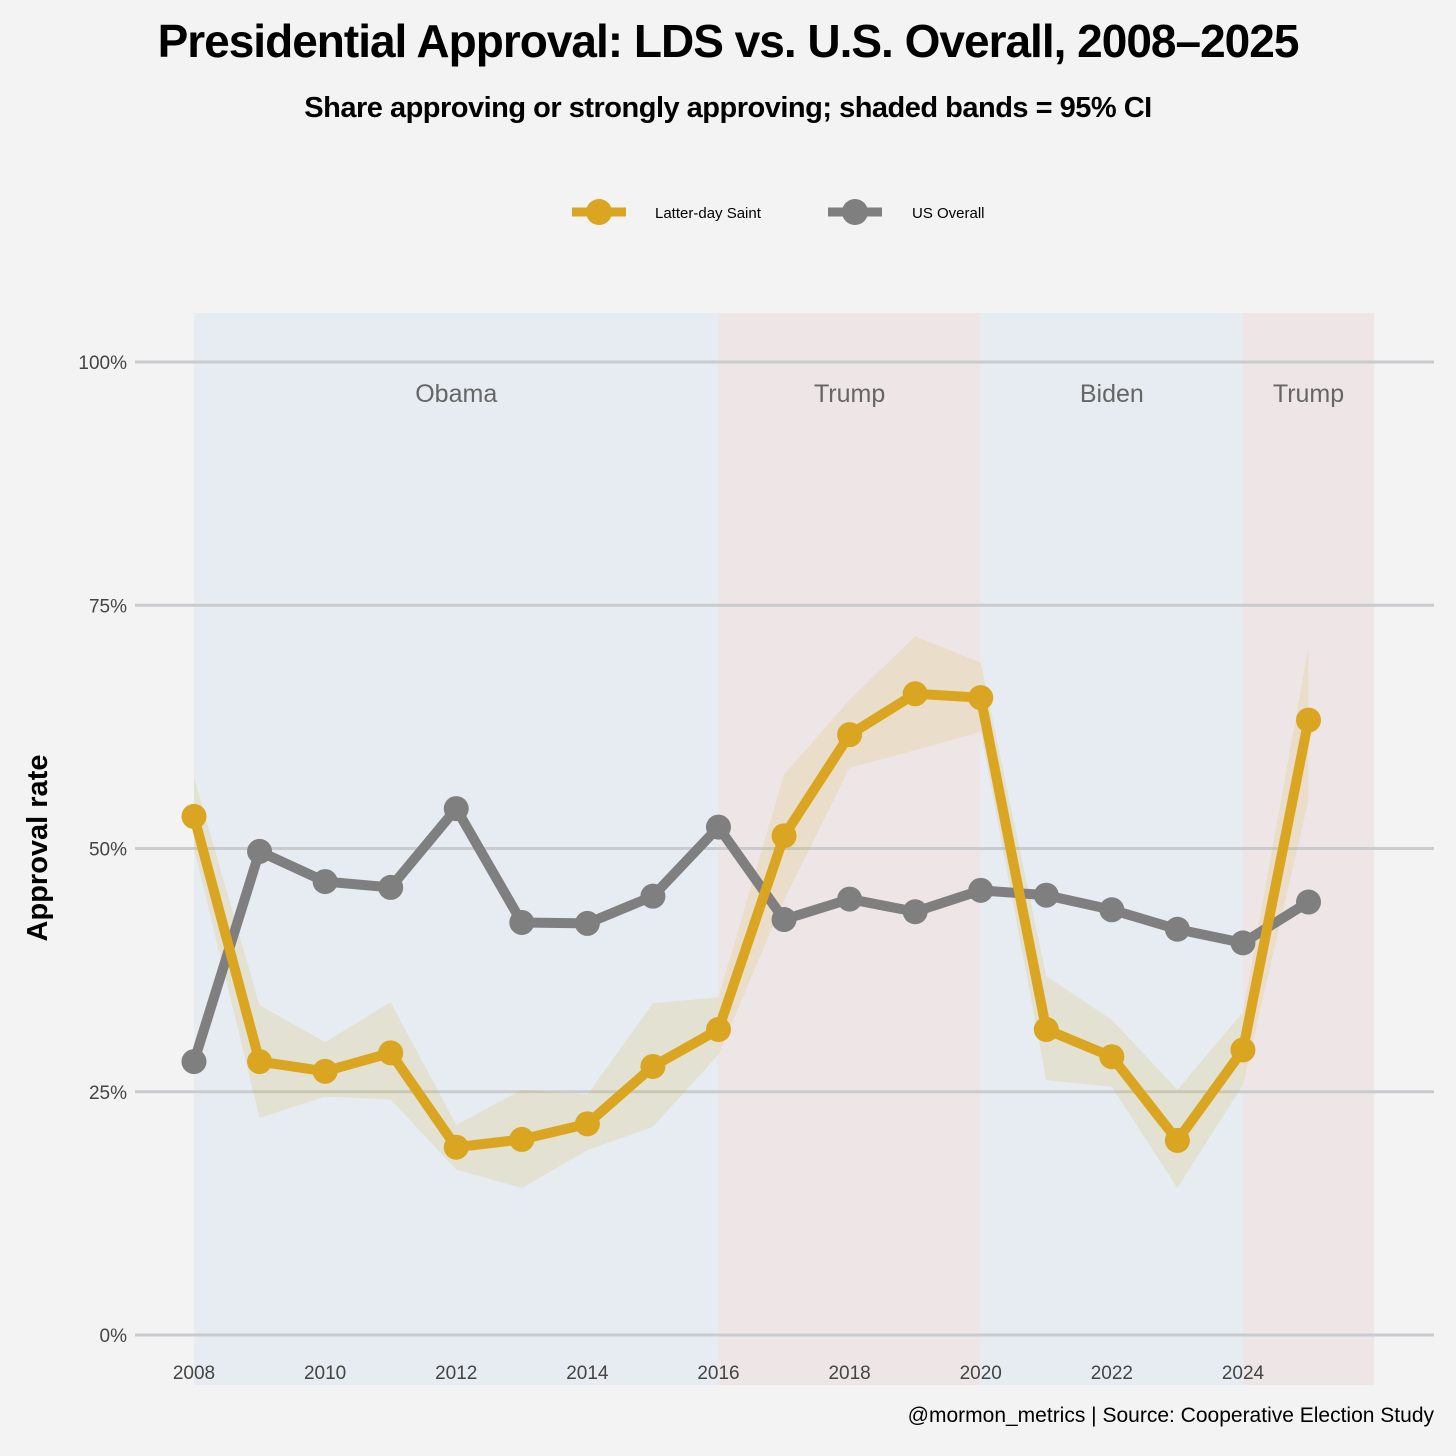 This screenshot has height=1456, width=1456. Describe the element at coordinates (194, 1373) in the screenshot. I see `x-tick-label: 2008` at that location.